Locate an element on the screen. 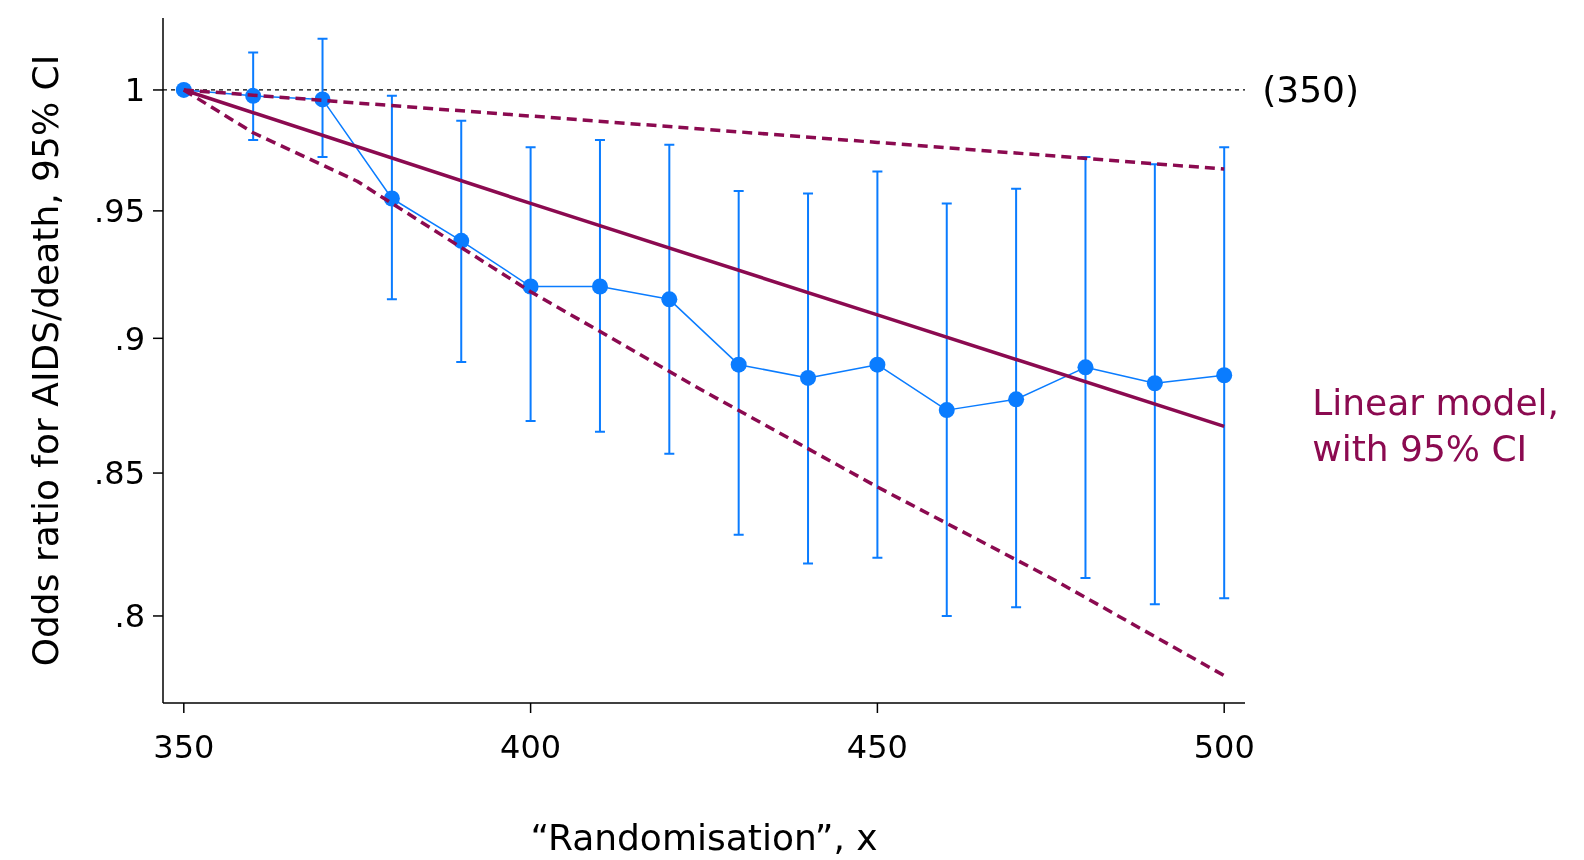  annotation: (350) is located at coordinates (1310, 89).